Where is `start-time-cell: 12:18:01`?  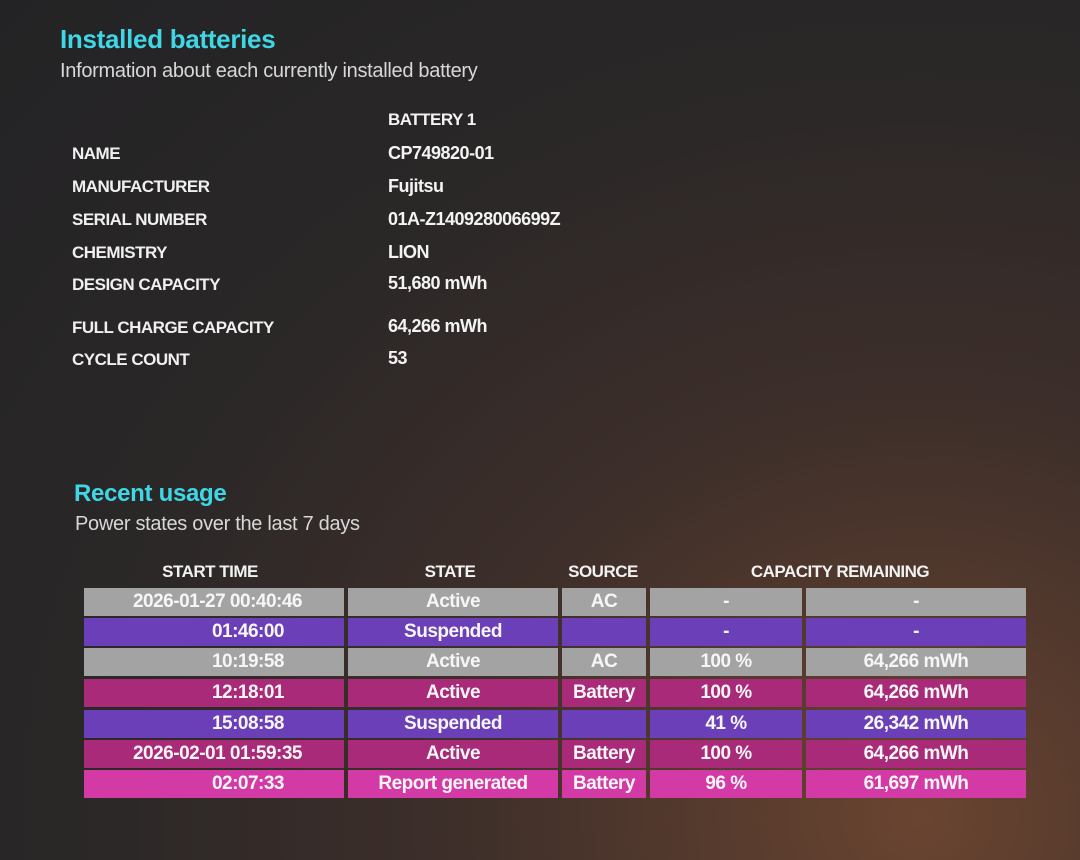
start-time-cell: 12:18:01 is located at coordinates (214, 693).